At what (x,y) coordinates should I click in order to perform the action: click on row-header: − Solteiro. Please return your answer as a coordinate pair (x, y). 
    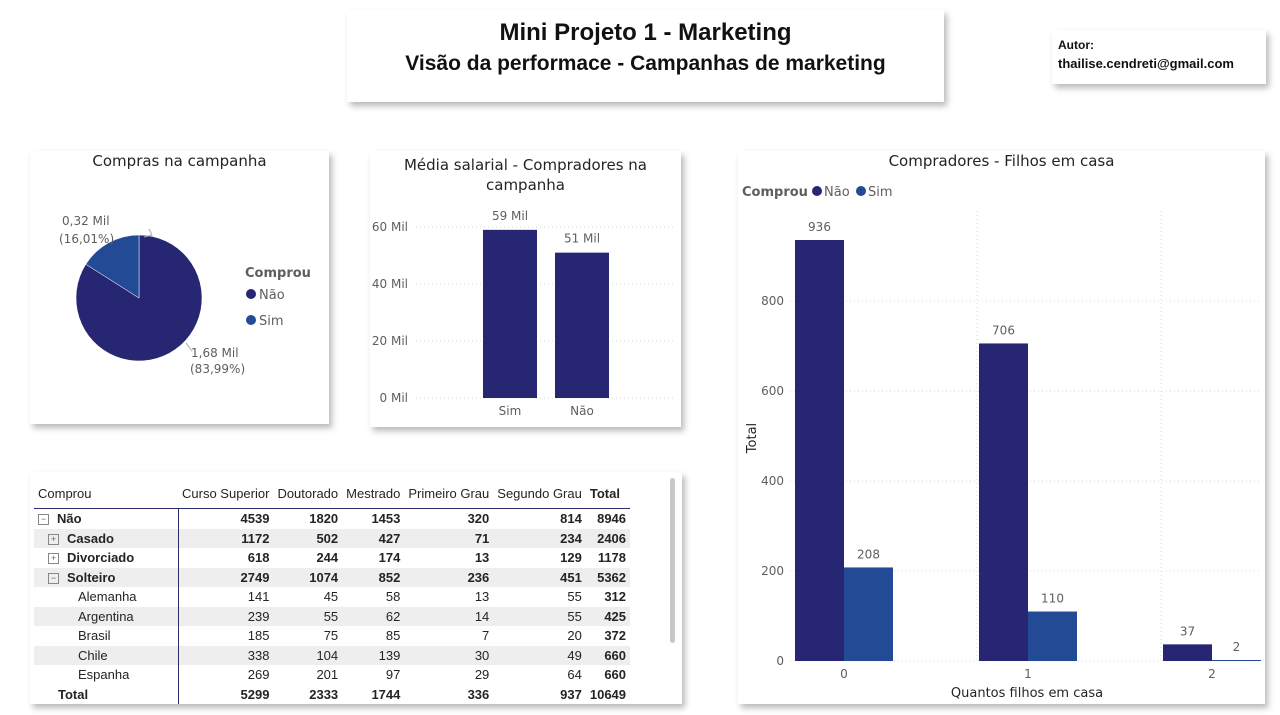
    Looking at the image, I should click on (106, 577).